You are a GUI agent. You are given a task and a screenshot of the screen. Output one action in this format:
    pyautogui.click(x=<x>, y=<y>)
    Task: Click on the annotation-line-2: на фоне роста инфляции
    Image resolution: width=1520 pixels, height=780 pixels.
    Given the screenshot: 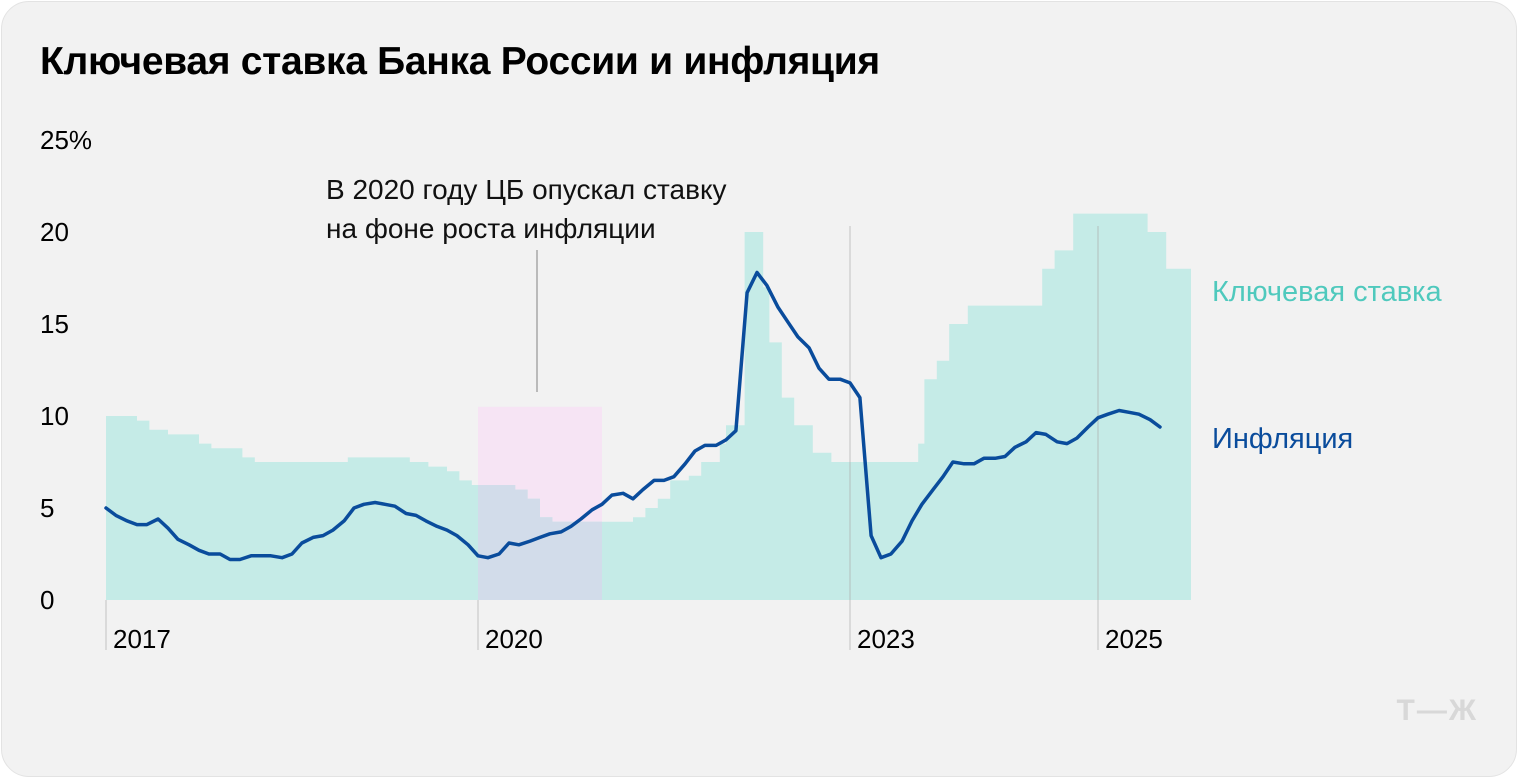 What is the action you would take?
    pyautogui.click(x=491, y=228)
    